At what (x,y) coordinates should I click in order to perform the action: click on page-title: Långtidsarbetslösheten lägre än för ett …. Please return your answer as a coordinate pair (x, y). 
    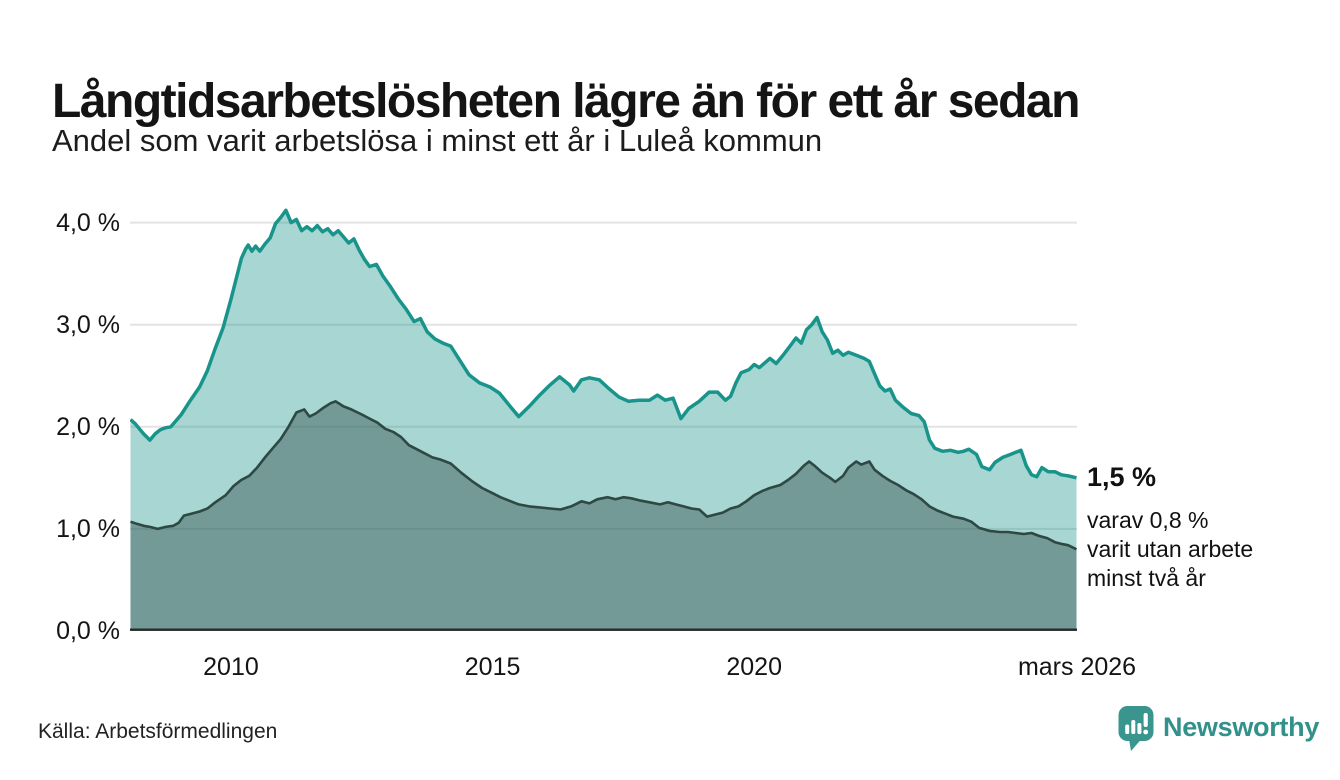
    Looking at the image, I should click on (566, 102).